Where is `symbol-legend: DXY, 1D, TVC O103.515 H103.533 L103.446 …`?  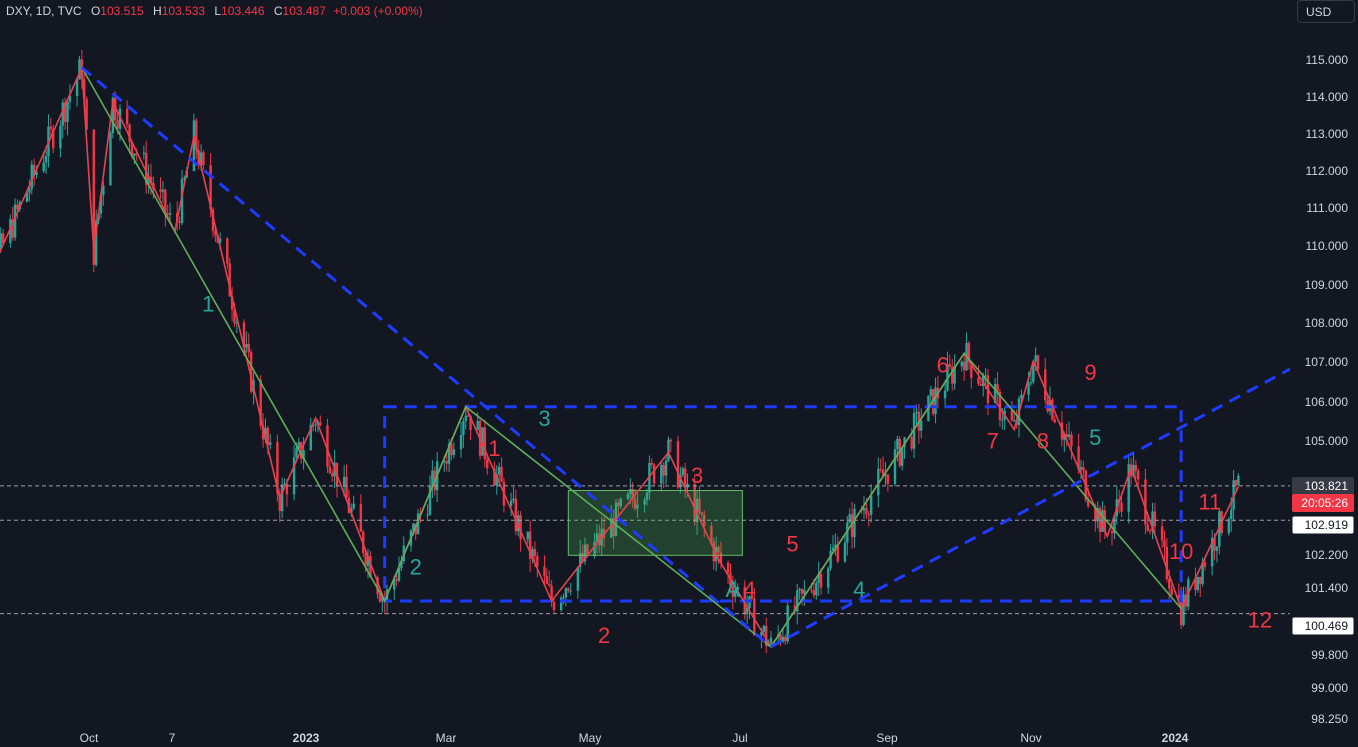
symbol-legend: DXY, 1D, TVC O103.515 H103.533 L103.446 … is located at coordinates (214, 11).